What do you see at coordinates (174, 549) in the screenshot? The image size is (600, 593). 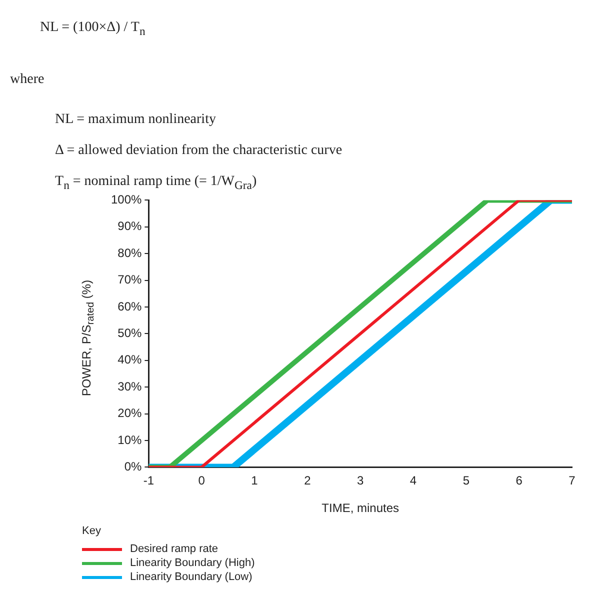 I see `legend-label: Desired ramp rate` at bounding box center [174, 549].